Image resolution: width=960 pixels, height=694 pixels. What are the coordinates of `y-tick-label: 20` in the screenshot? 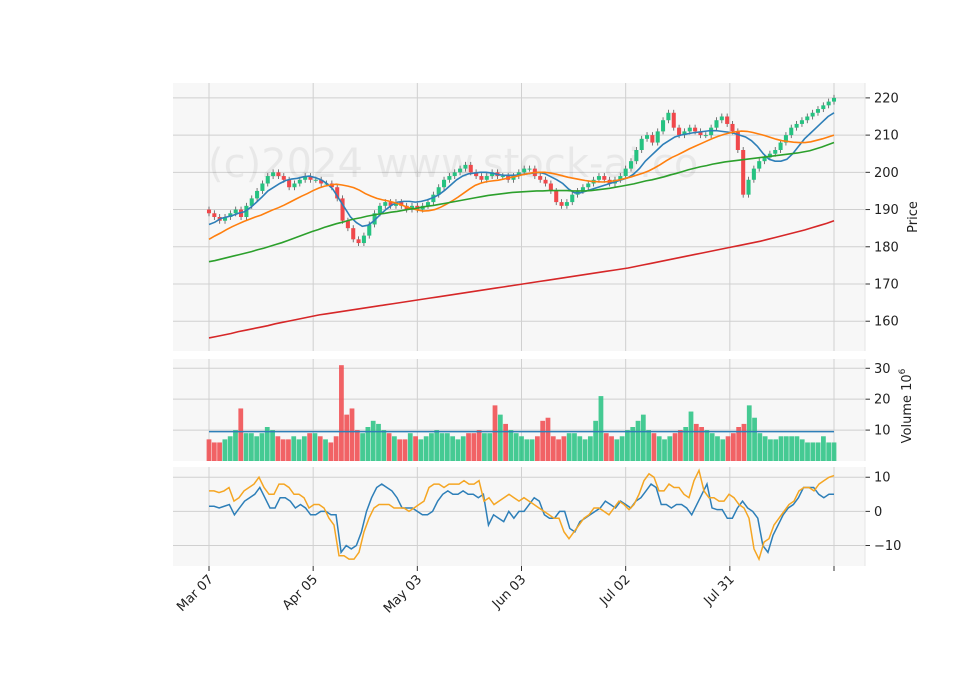 It's located at (882, 400).